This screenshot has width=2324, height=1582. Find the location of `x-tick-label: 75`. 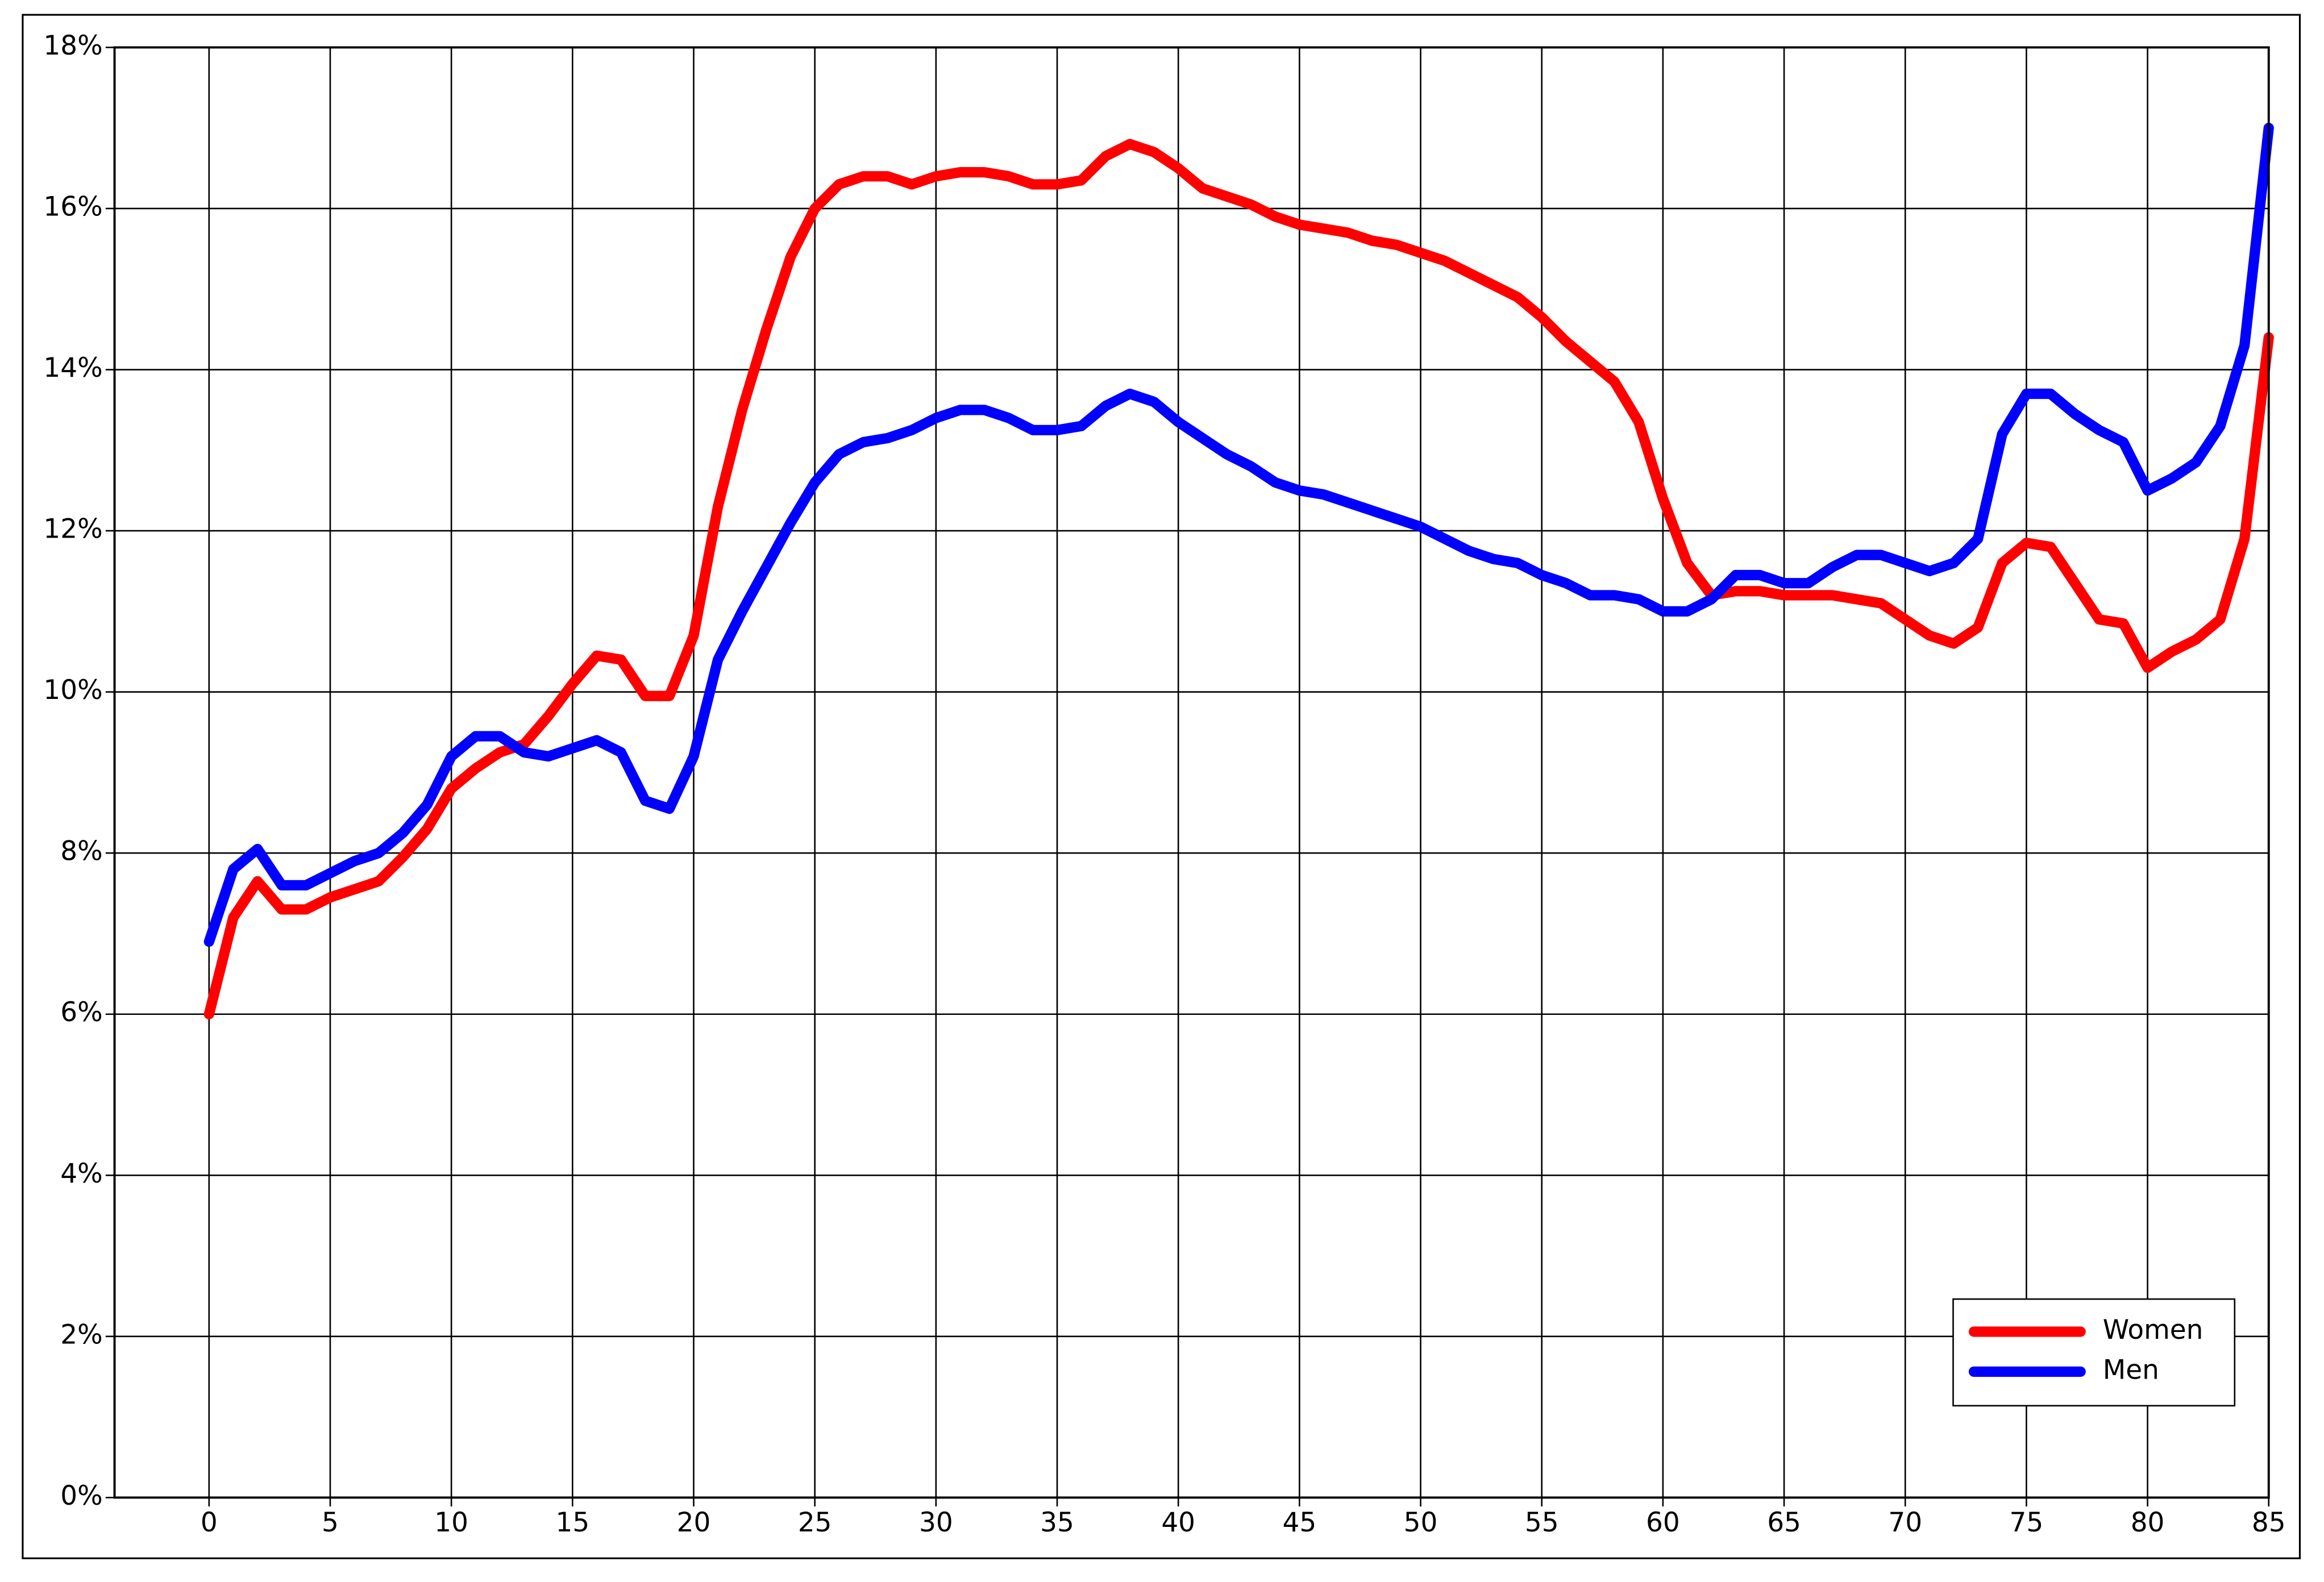

x-tick-label: 75 is located at coordinates (2027, 1522).